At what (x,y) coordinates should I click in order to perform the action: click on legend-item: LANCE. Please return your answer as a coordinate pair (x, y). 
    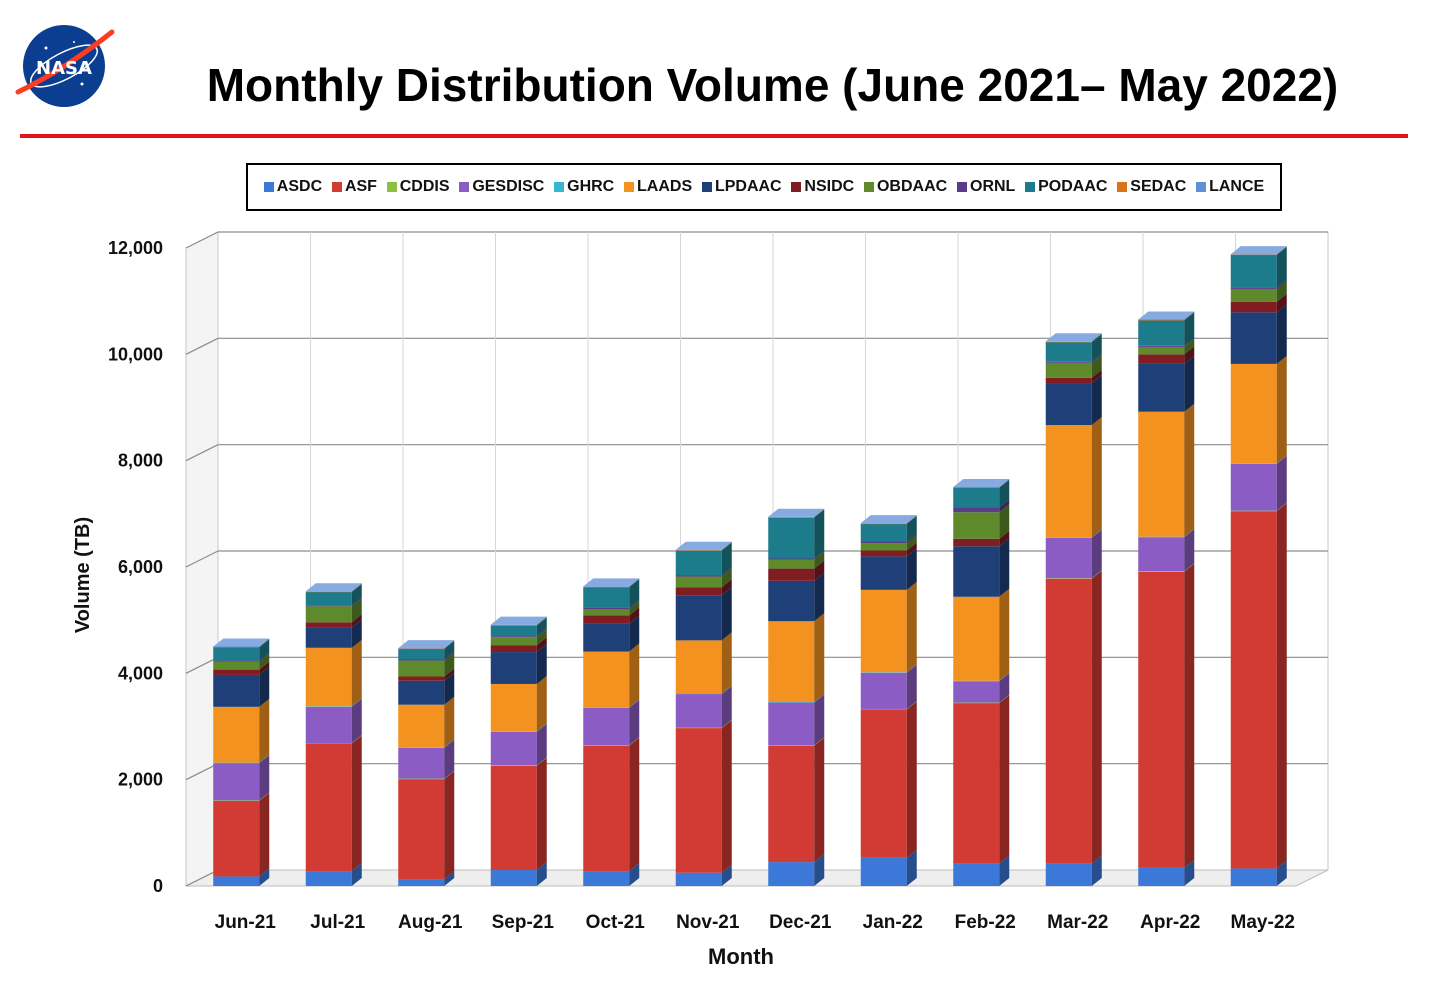
    Looking at the image, I should click on (1230, 187).